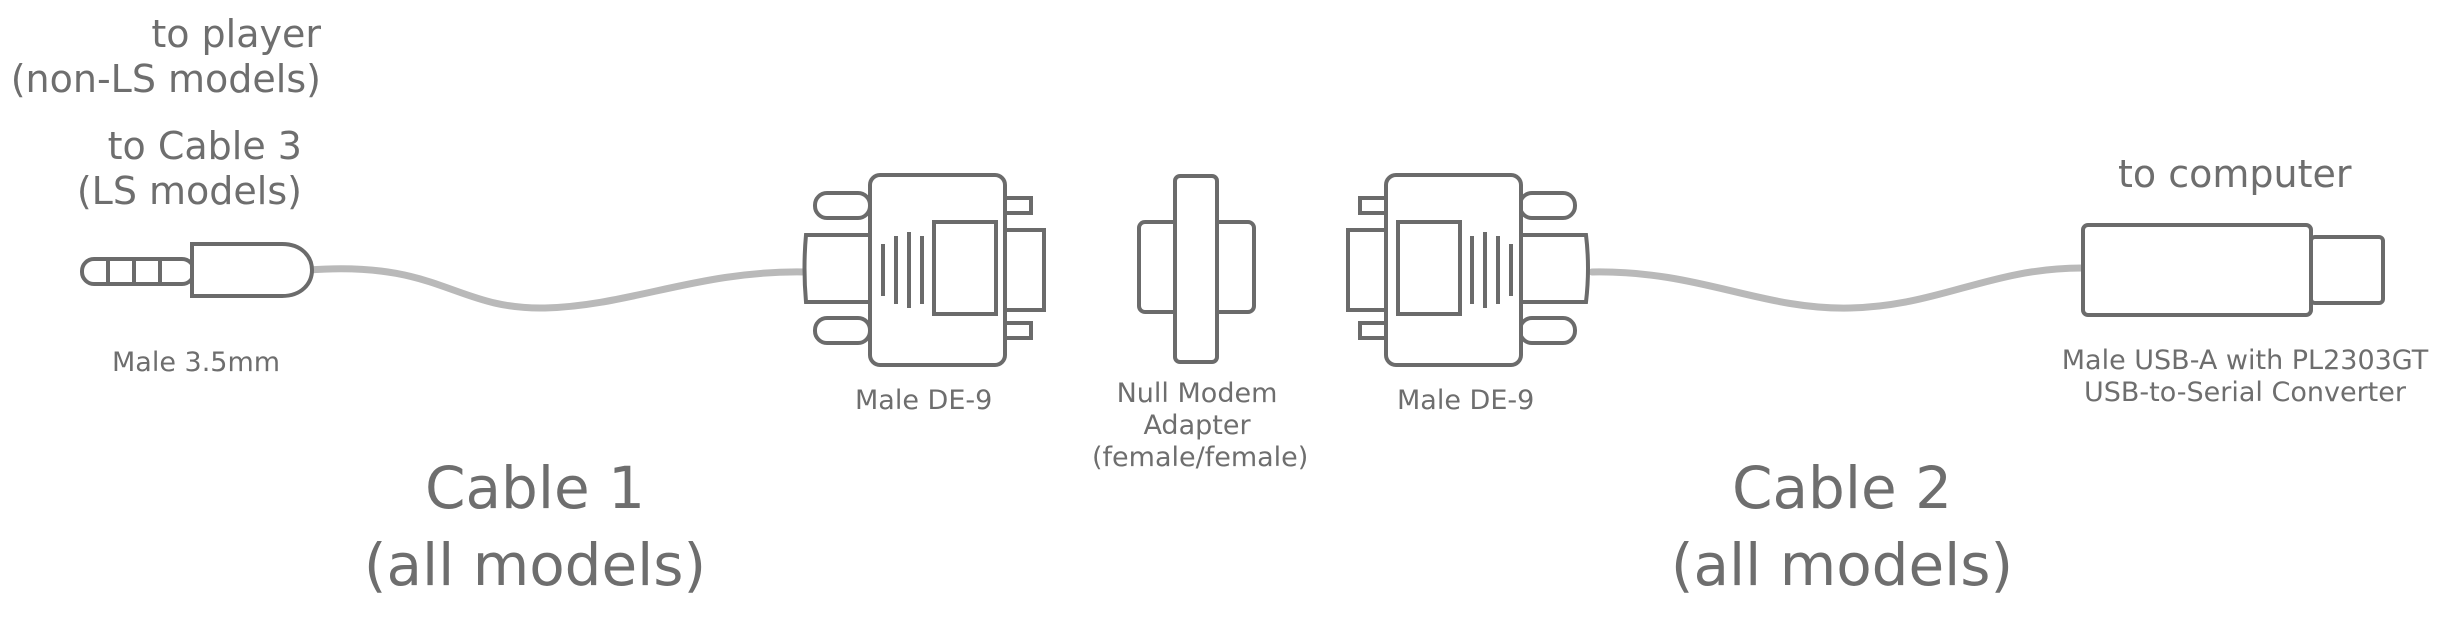 This screenshot has height=625, width=2451. Describe the element at coordinates (2235, 174) in the screenshot. I see `to-computer-label: to computer` at that location.